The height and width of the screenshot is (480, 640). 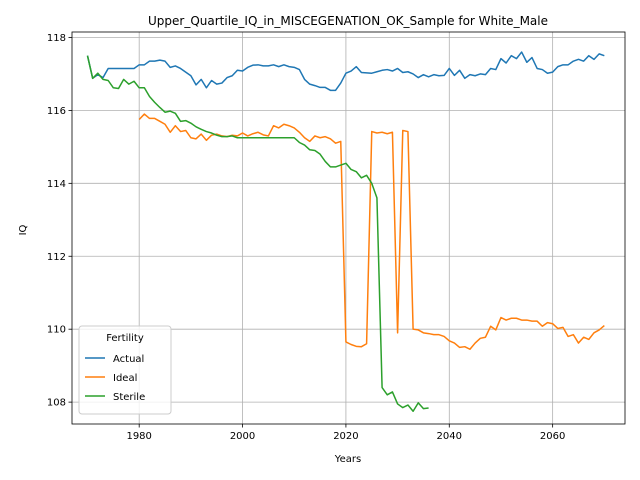 What do you see at coordinates (56, 184) in the screenshot?
I see `y-tick-label: 114` at bounding box center [56, 184].